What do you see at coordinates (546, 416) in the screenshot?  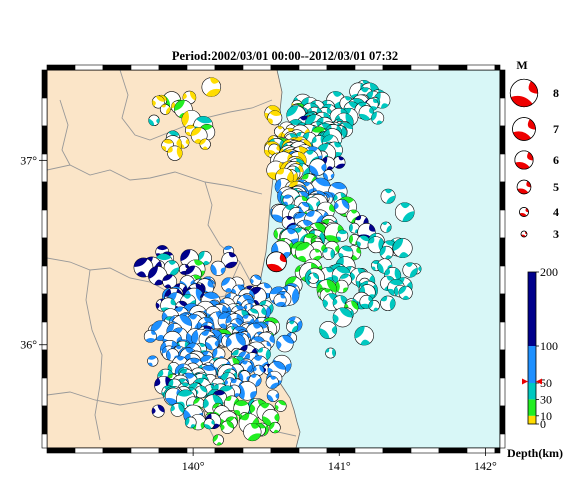 I see `depth-tick-label: 10` at bounding box center [546, 416].